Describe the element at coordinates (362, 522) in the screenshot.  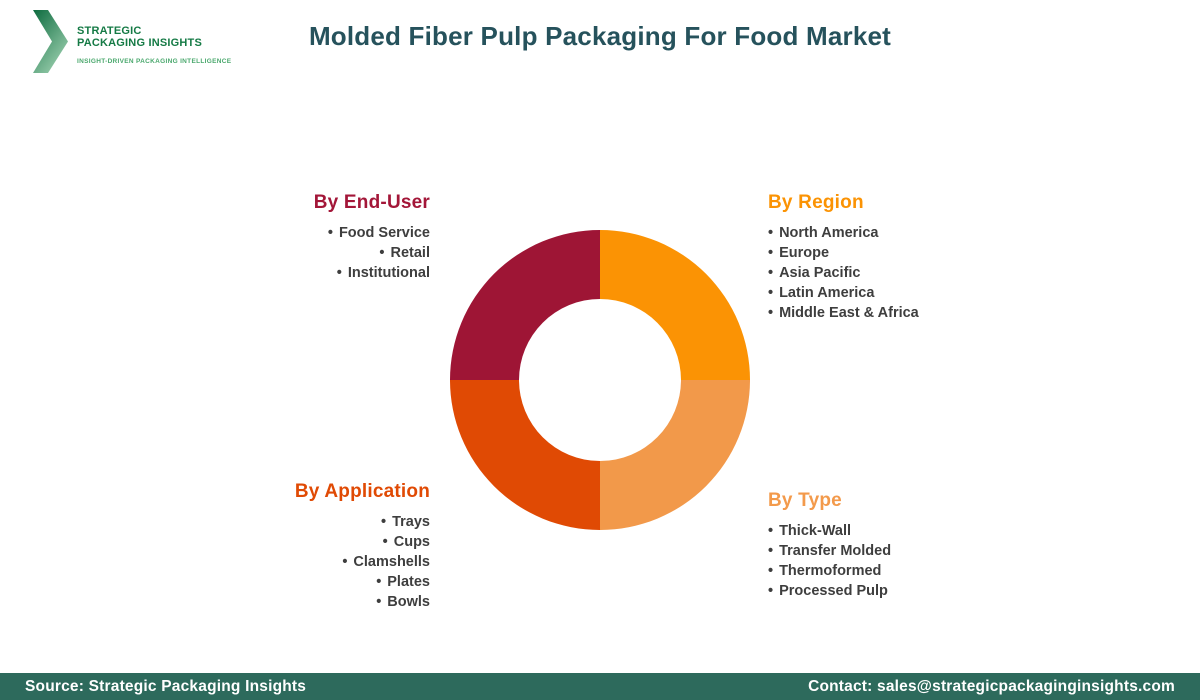
I see `list-item: Trays` at that location.